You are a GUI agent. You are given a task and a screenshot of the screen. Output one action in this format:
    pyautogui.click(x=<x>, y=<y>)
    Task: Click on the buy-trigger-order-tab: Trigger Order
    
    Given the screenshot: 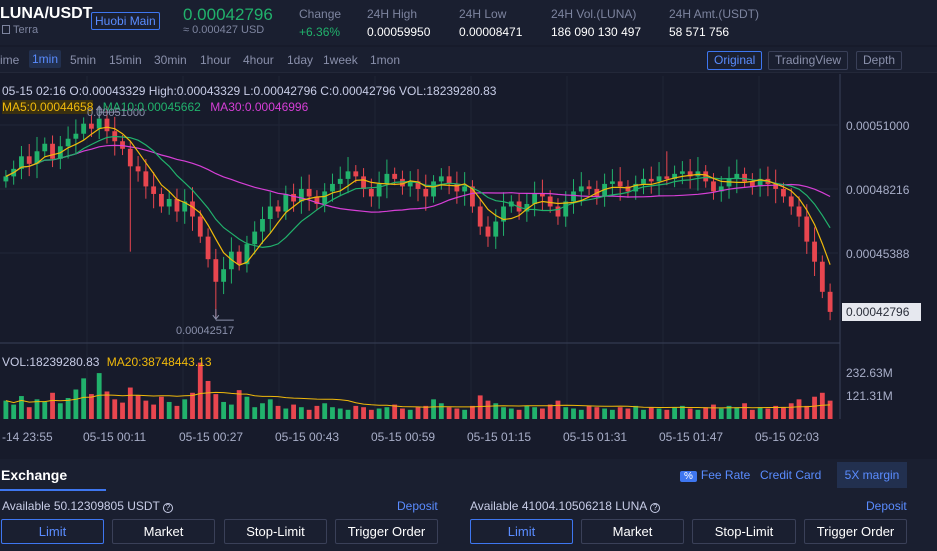 What is the action you would take?
    pyautogui.click(x=386, y=531)
    